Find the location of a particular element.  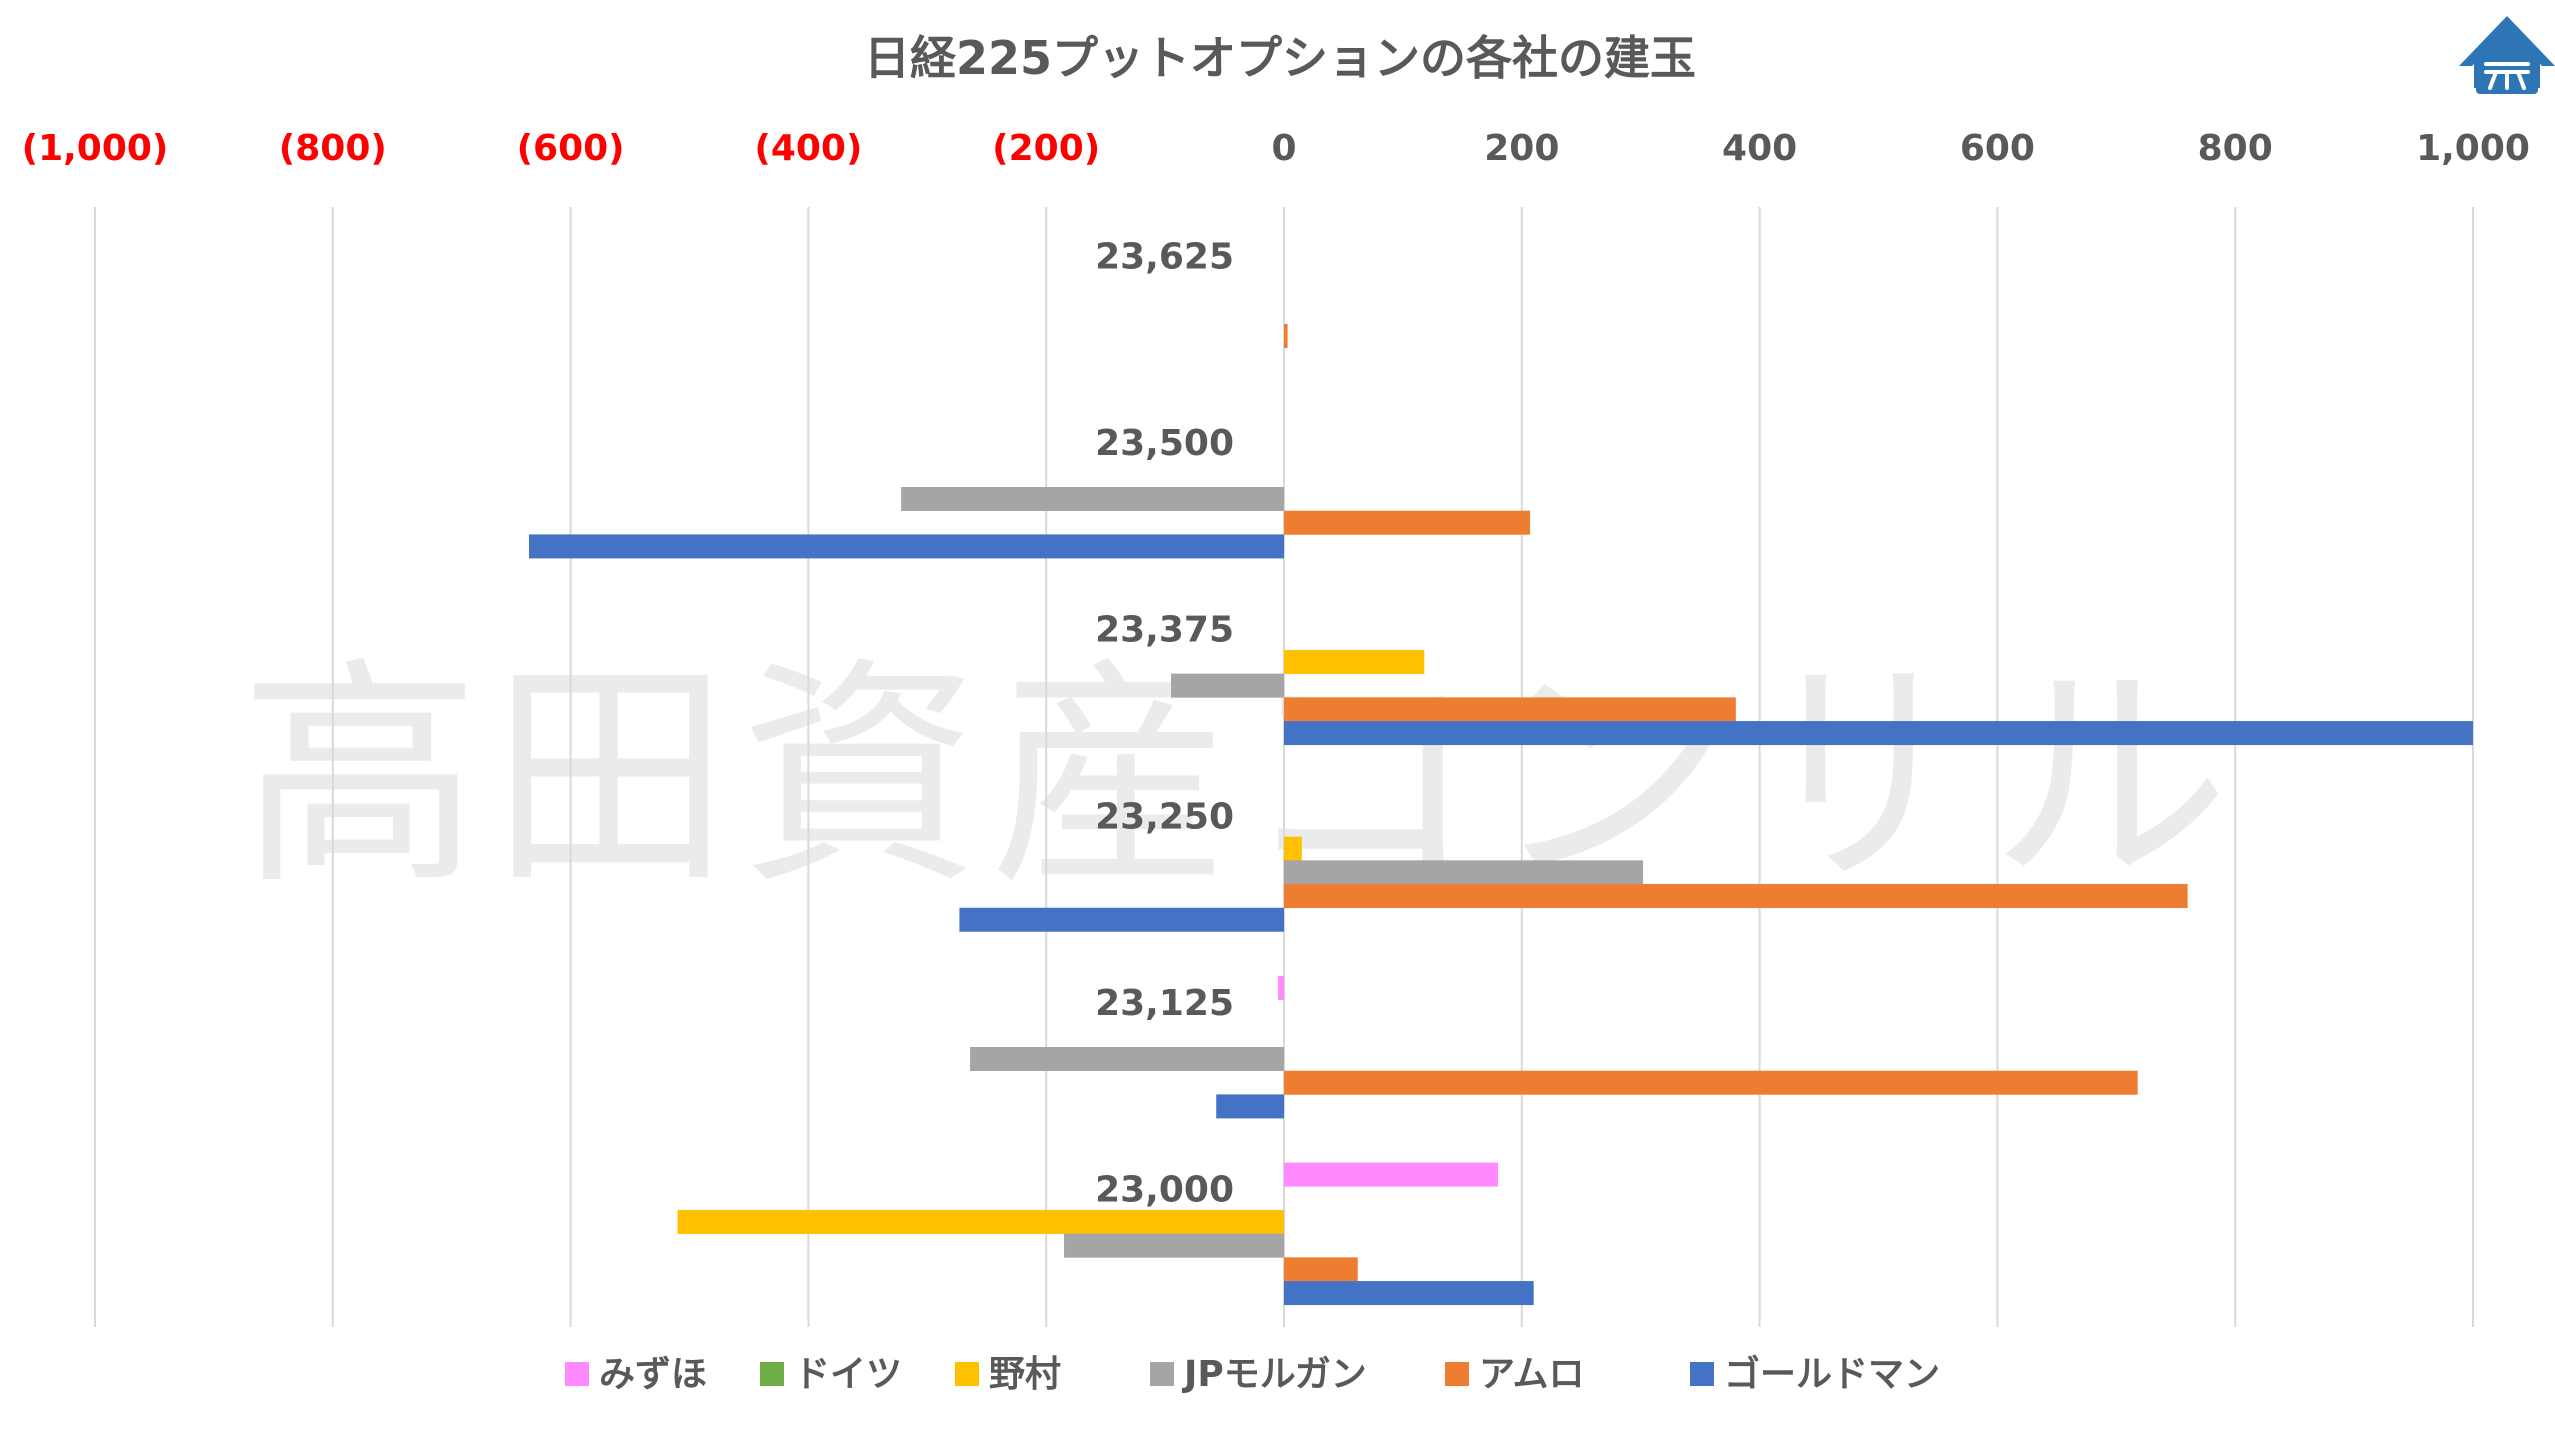

category-label: 23,625 is located at coordinates (1164, 256).